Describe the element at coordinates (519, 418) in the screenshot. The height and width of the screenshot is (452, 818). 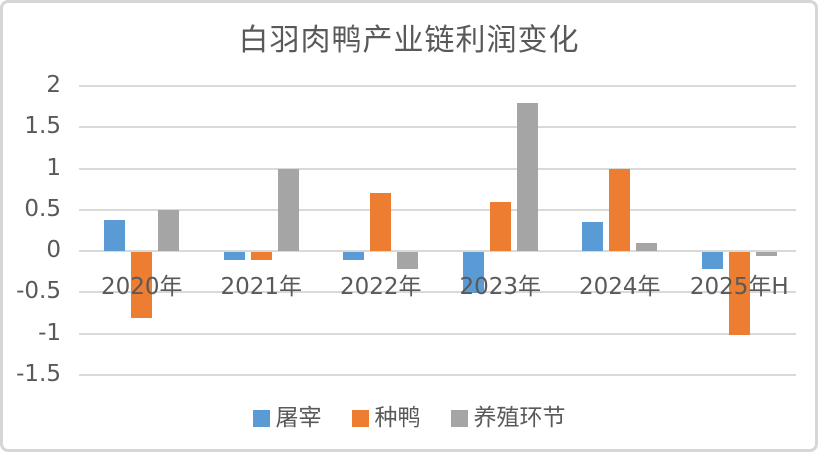
I see `legend-label: 养殖环节` at that location.